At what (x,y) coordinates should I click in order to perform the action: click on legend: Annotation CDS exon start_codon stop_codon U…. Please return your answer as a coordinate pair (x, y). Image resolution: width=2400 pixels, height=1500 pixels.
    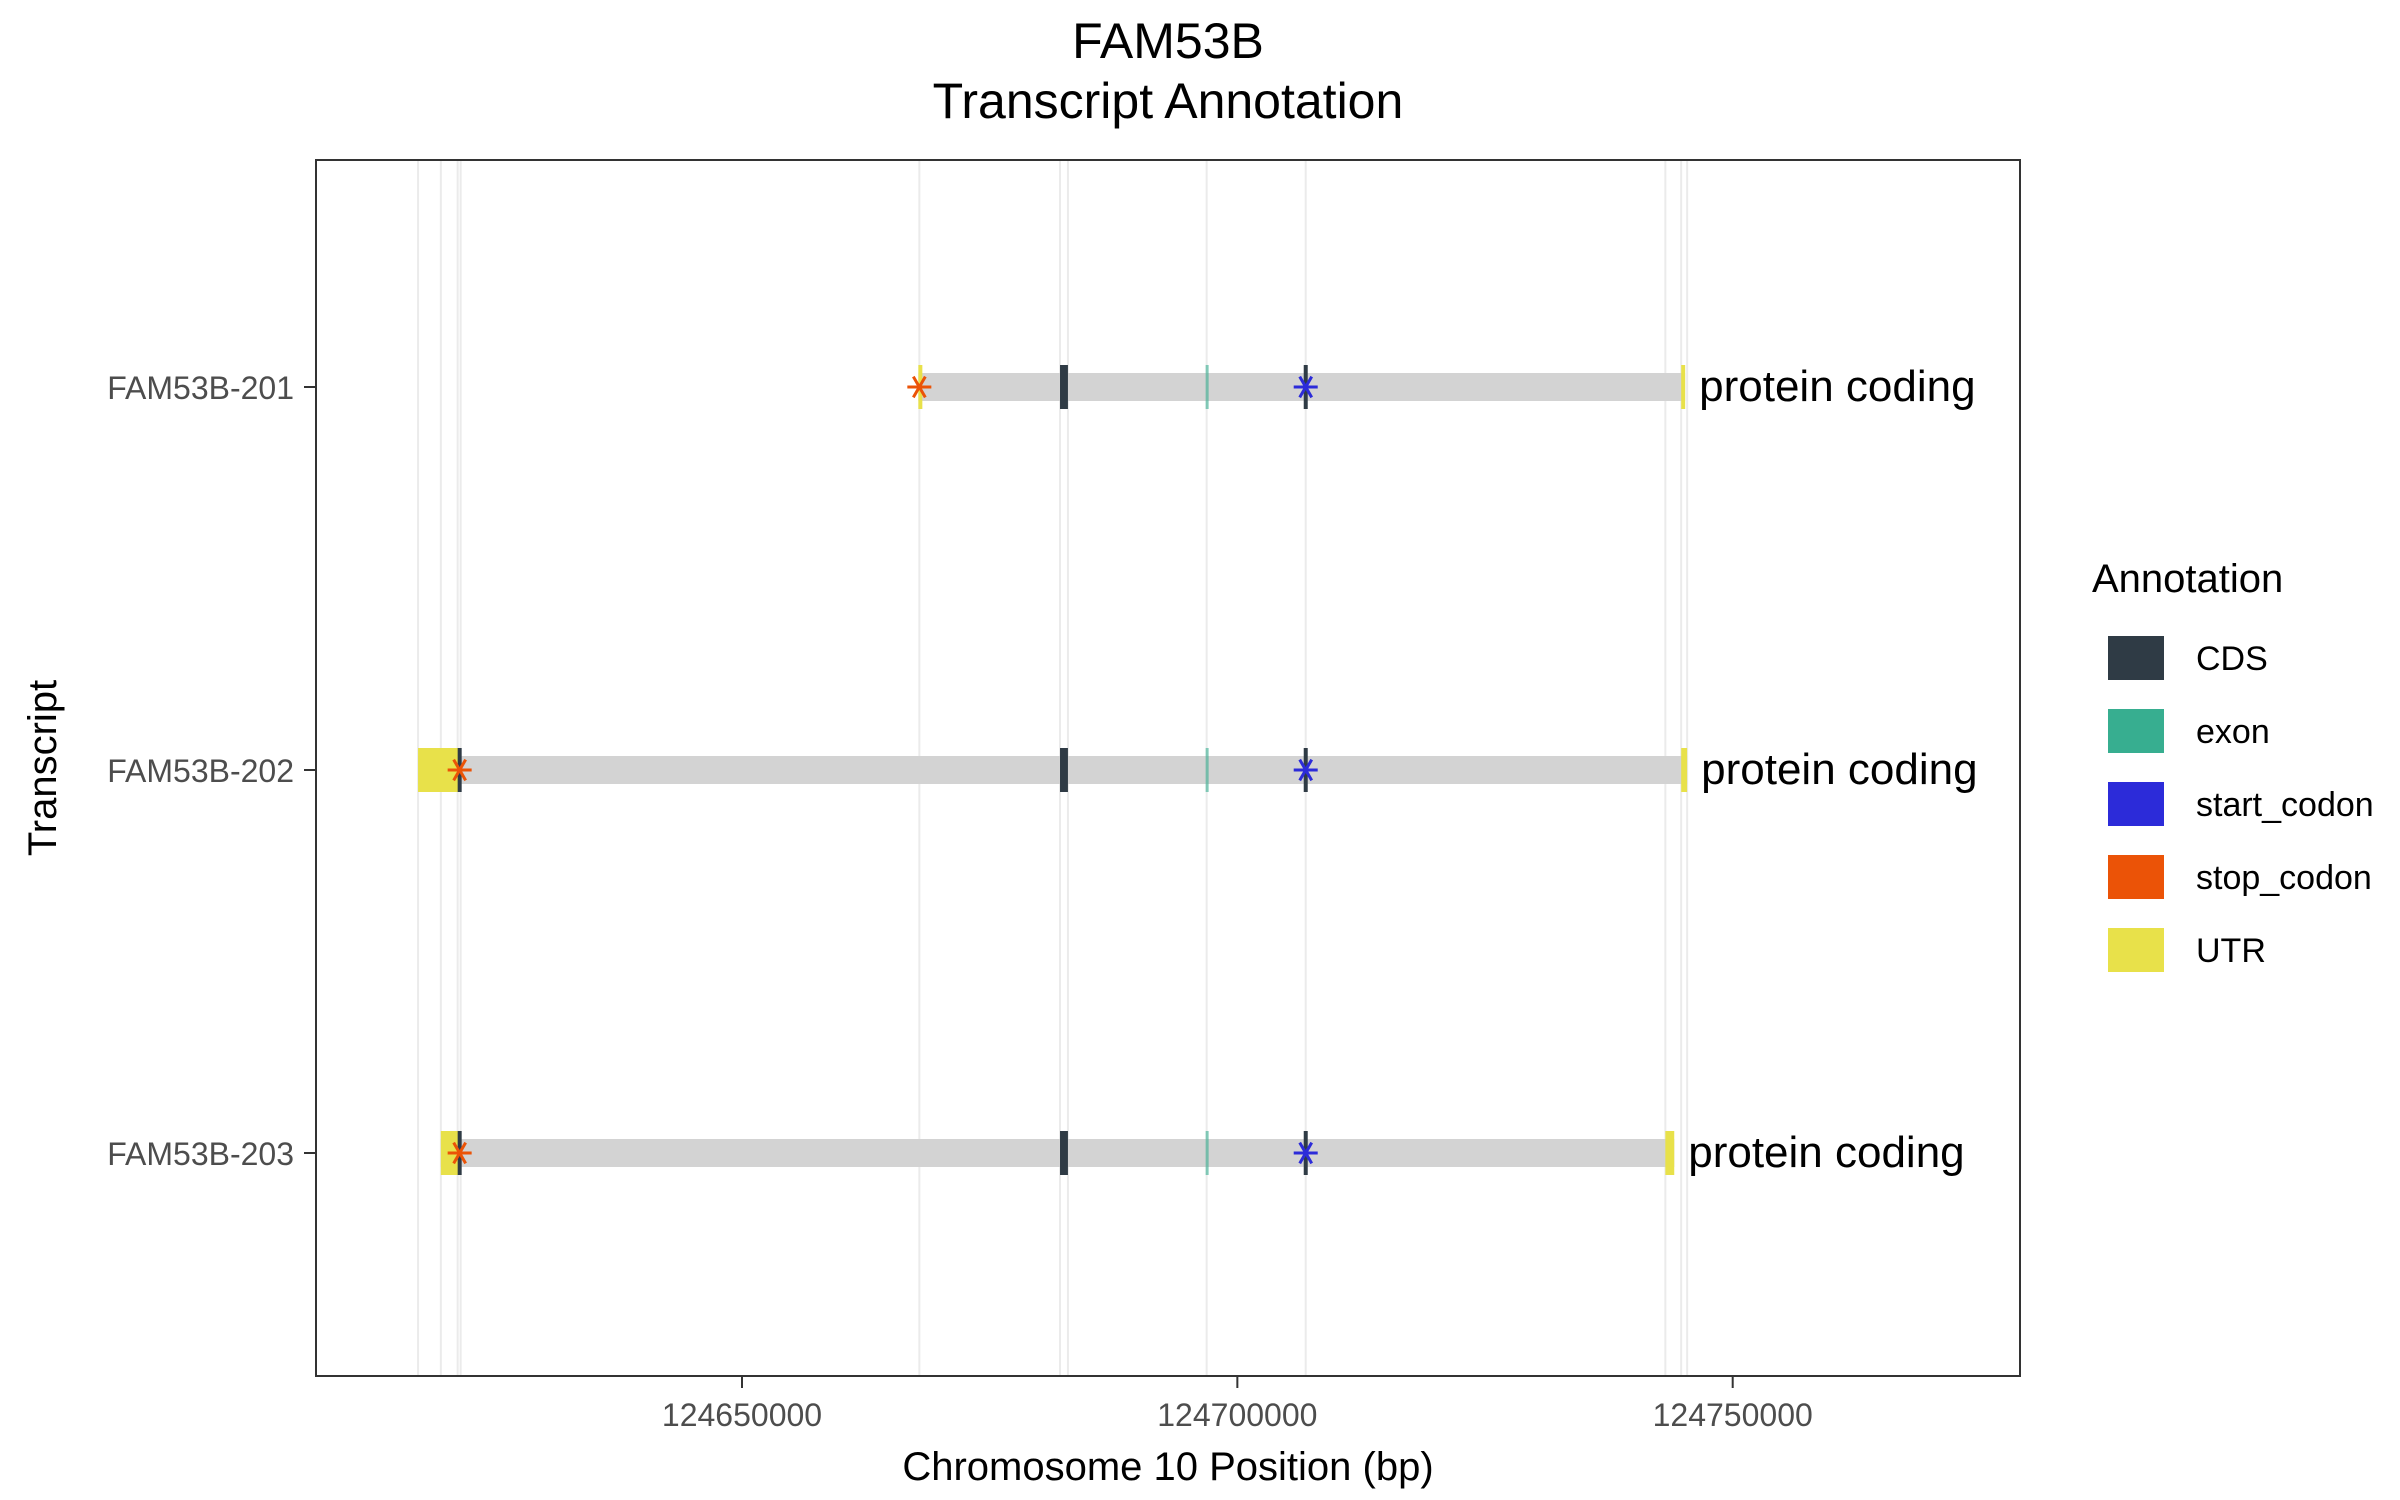
    Looking at the image, I should click on (2233, 764).